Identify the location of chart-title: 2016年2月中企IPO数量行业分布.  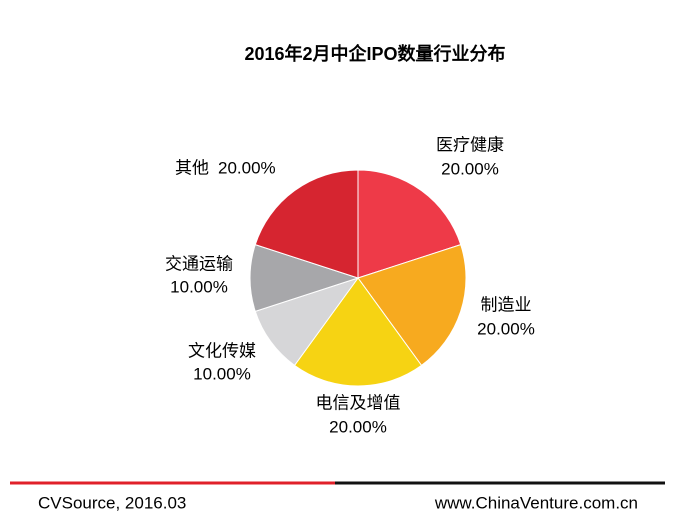
(374, 53).